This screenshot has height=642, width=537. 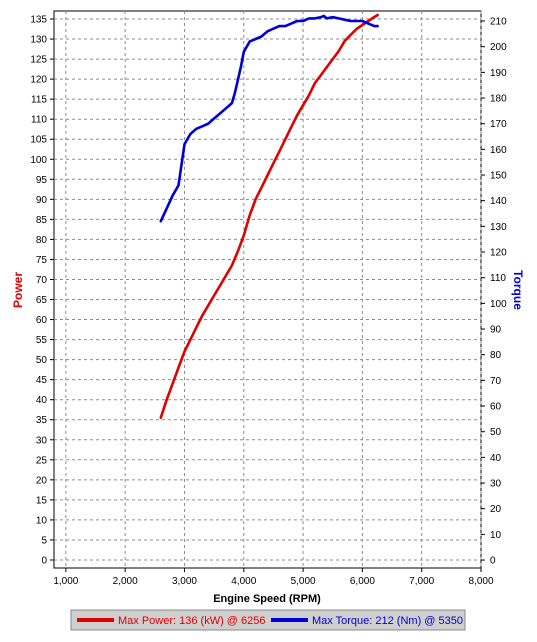 What do you see at coordinates (42, 460) in the screenshot?
I see `y-left-tick-label: 25` at bounding box center [42, 460].